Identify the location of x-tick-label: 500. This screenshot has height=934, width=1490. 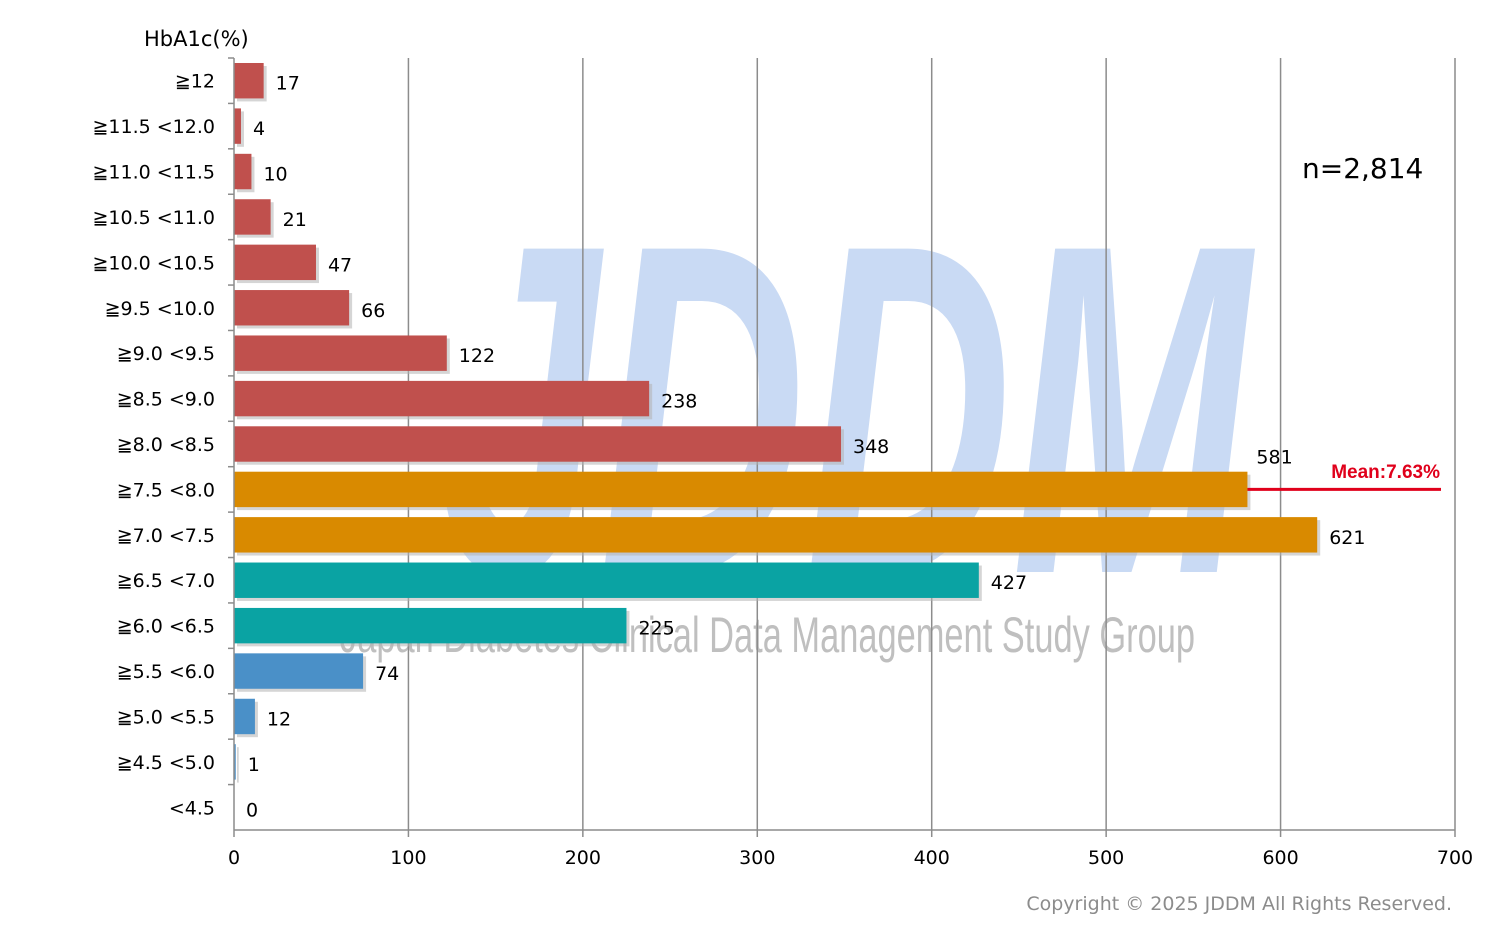
(1106, 858).